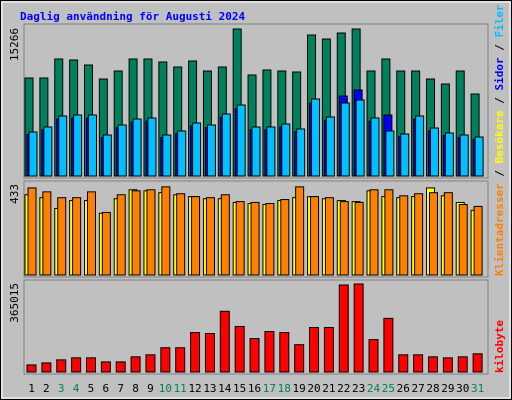 The width and height of the screenshot is (512, 400). I want to click on x-tick-label: 7, so click(120, 388).